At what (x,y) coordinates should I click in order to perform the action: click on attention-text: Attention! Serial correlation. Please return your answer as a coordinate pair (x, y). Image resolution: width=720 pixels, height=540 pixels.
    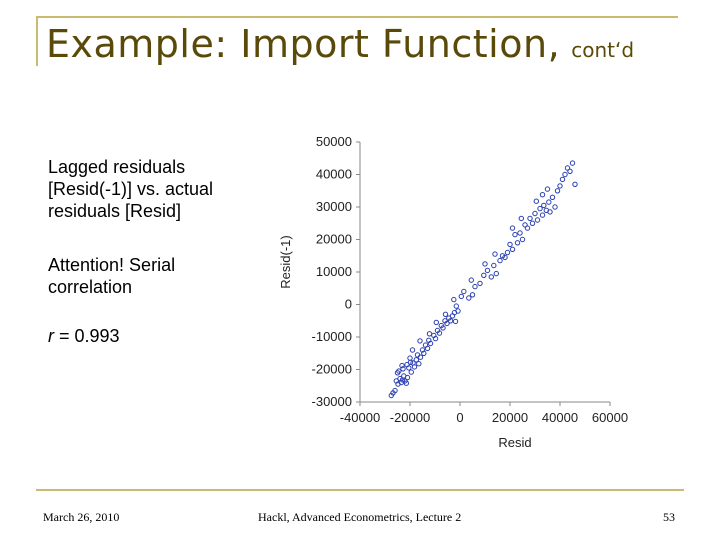
    Looking at the image, I should click on (111, 276).